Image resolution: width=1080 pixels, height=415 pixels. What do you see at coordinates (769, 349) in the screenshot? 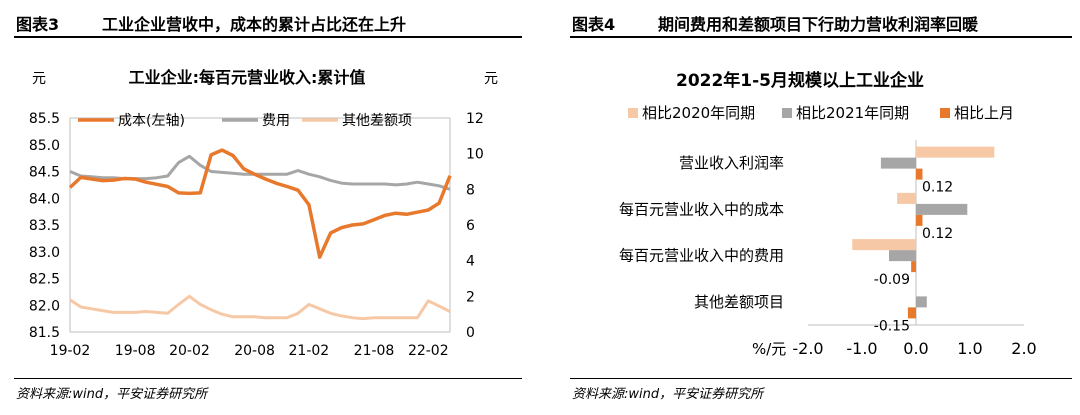
I see `bar-chart-unit-label: %/元` at bounding box center [769, 349].